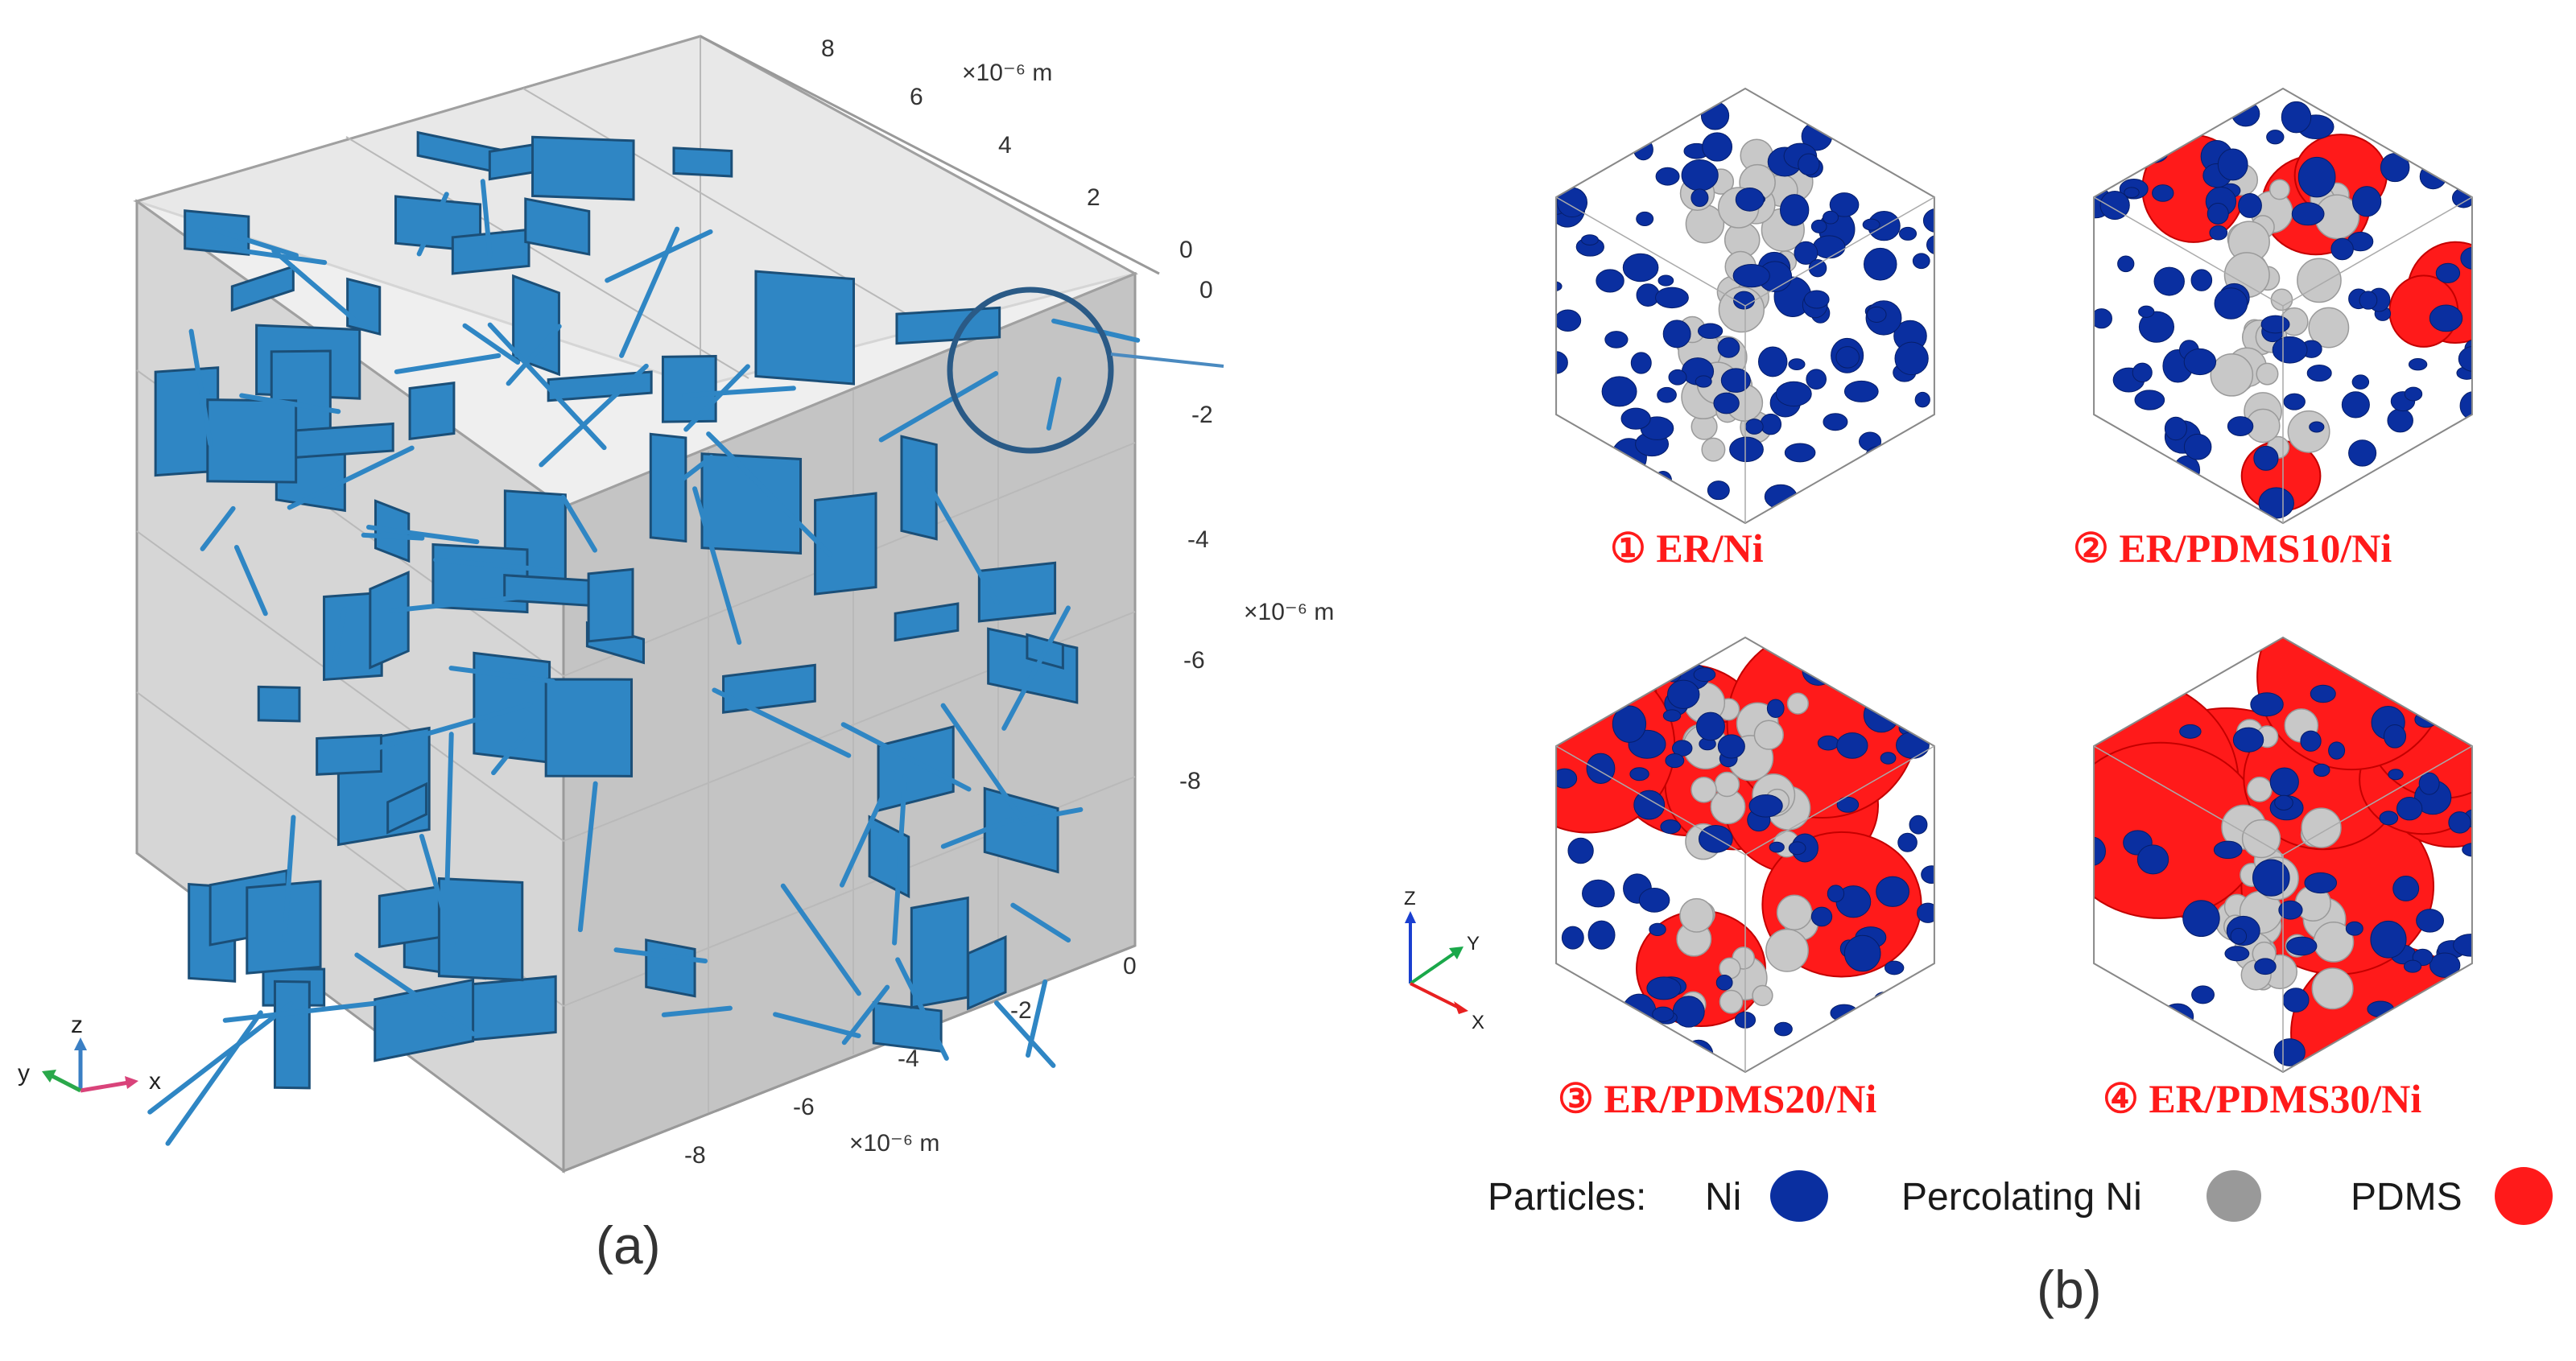  Describe the element at coordinates (1194, 660) in the screenshot. I see `y-tick-m6: -6` at that location.